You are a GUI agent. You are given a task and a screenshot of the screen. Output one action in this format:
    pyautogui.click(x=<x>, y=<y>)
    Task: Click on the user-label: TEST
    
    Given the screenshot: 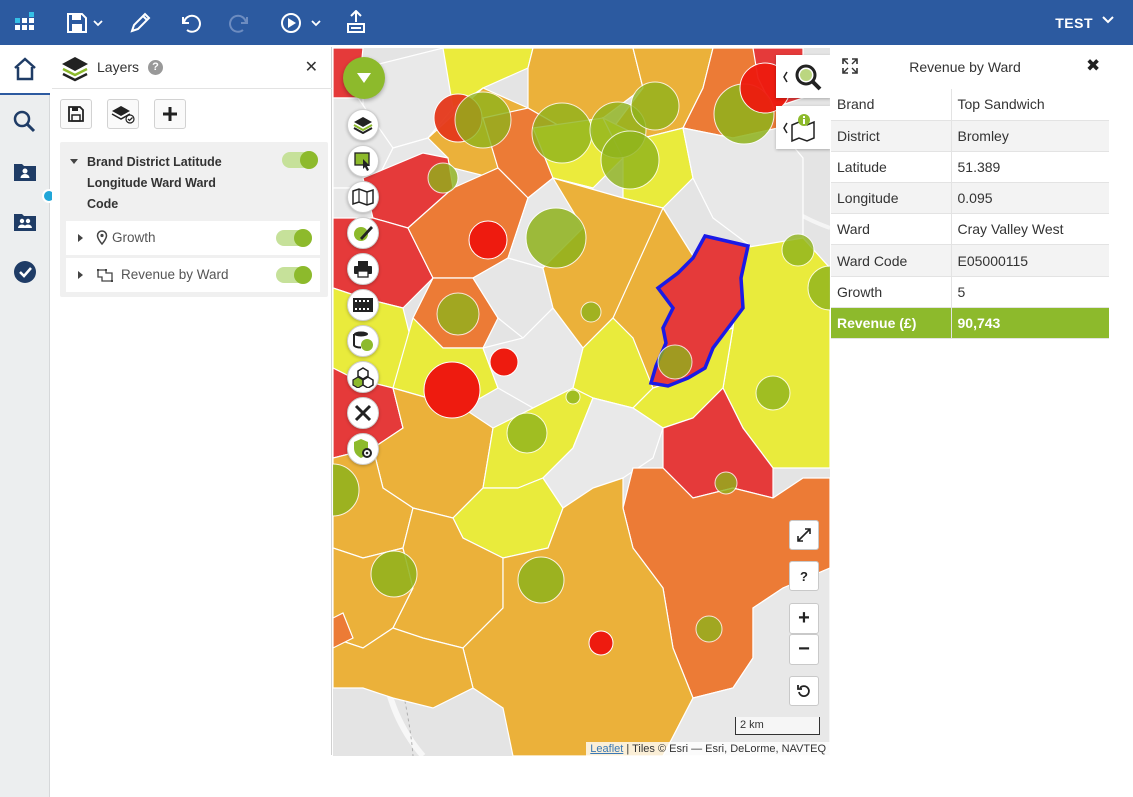 What is the action you would take?
    pyautogui.click(x=1074, y=22)
    